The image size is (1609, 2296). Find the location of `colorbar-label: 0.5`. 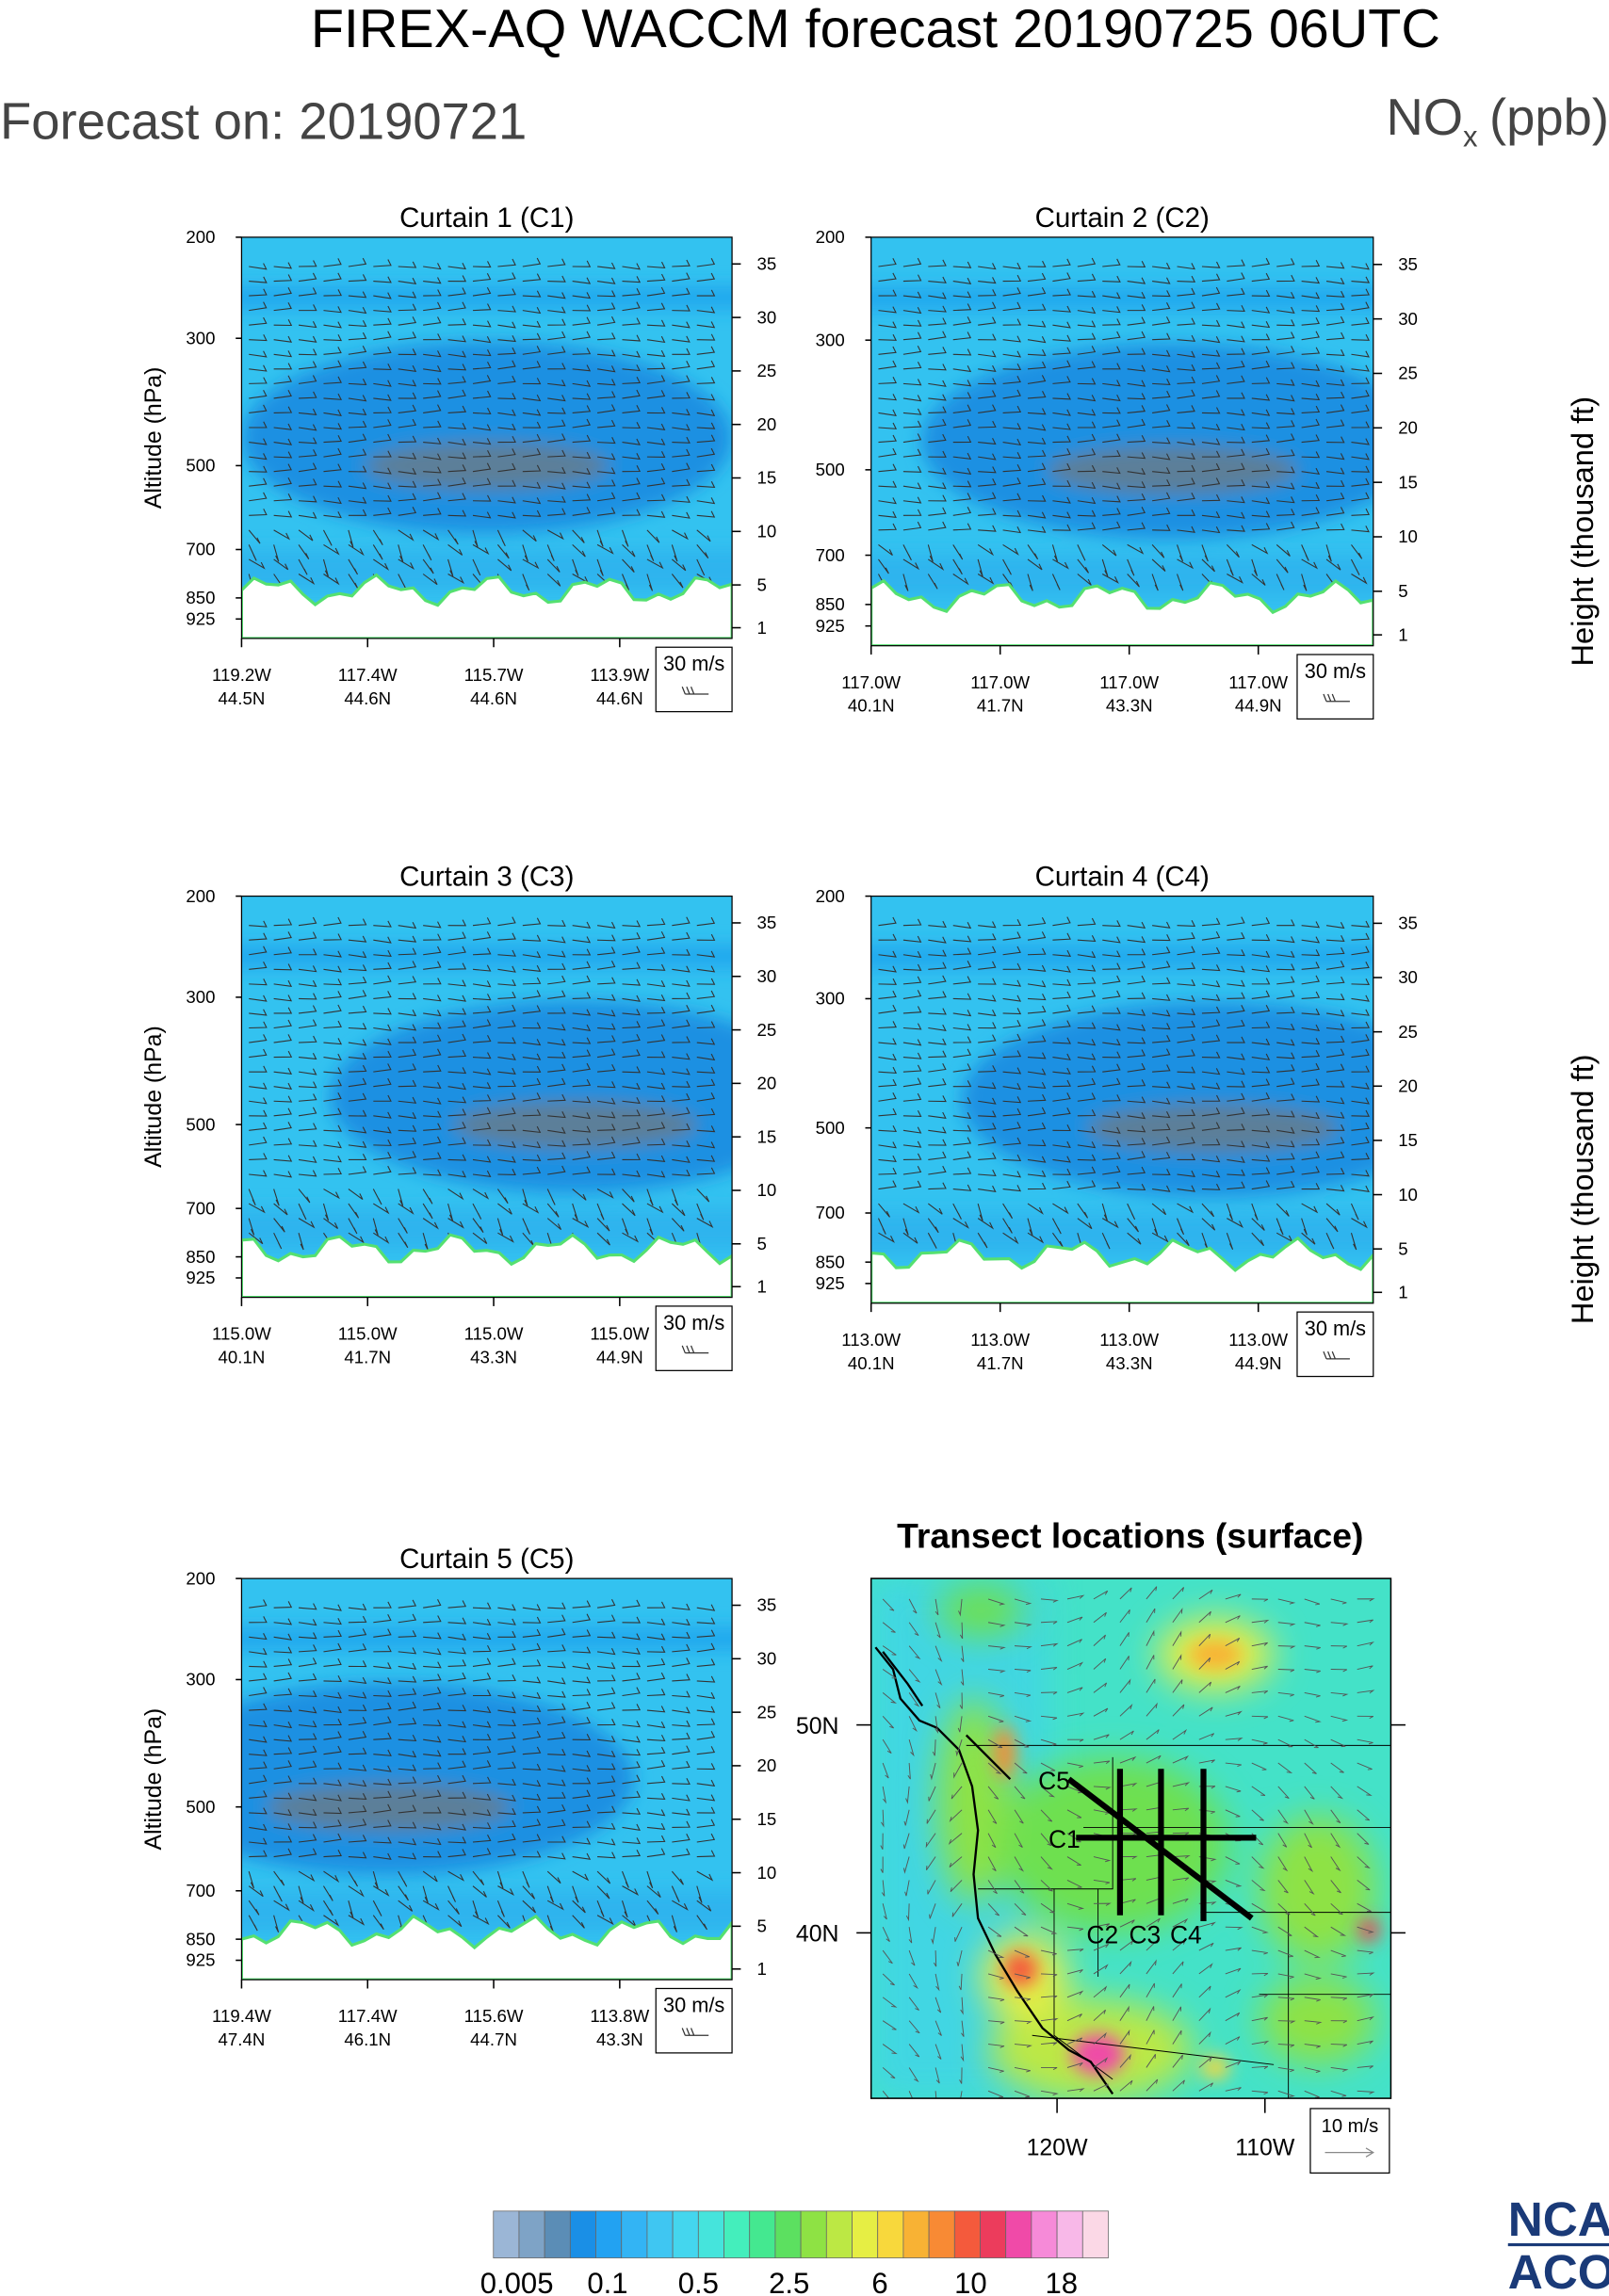

colorbar-label: 0.5 is located at coordinates (698, 2281).